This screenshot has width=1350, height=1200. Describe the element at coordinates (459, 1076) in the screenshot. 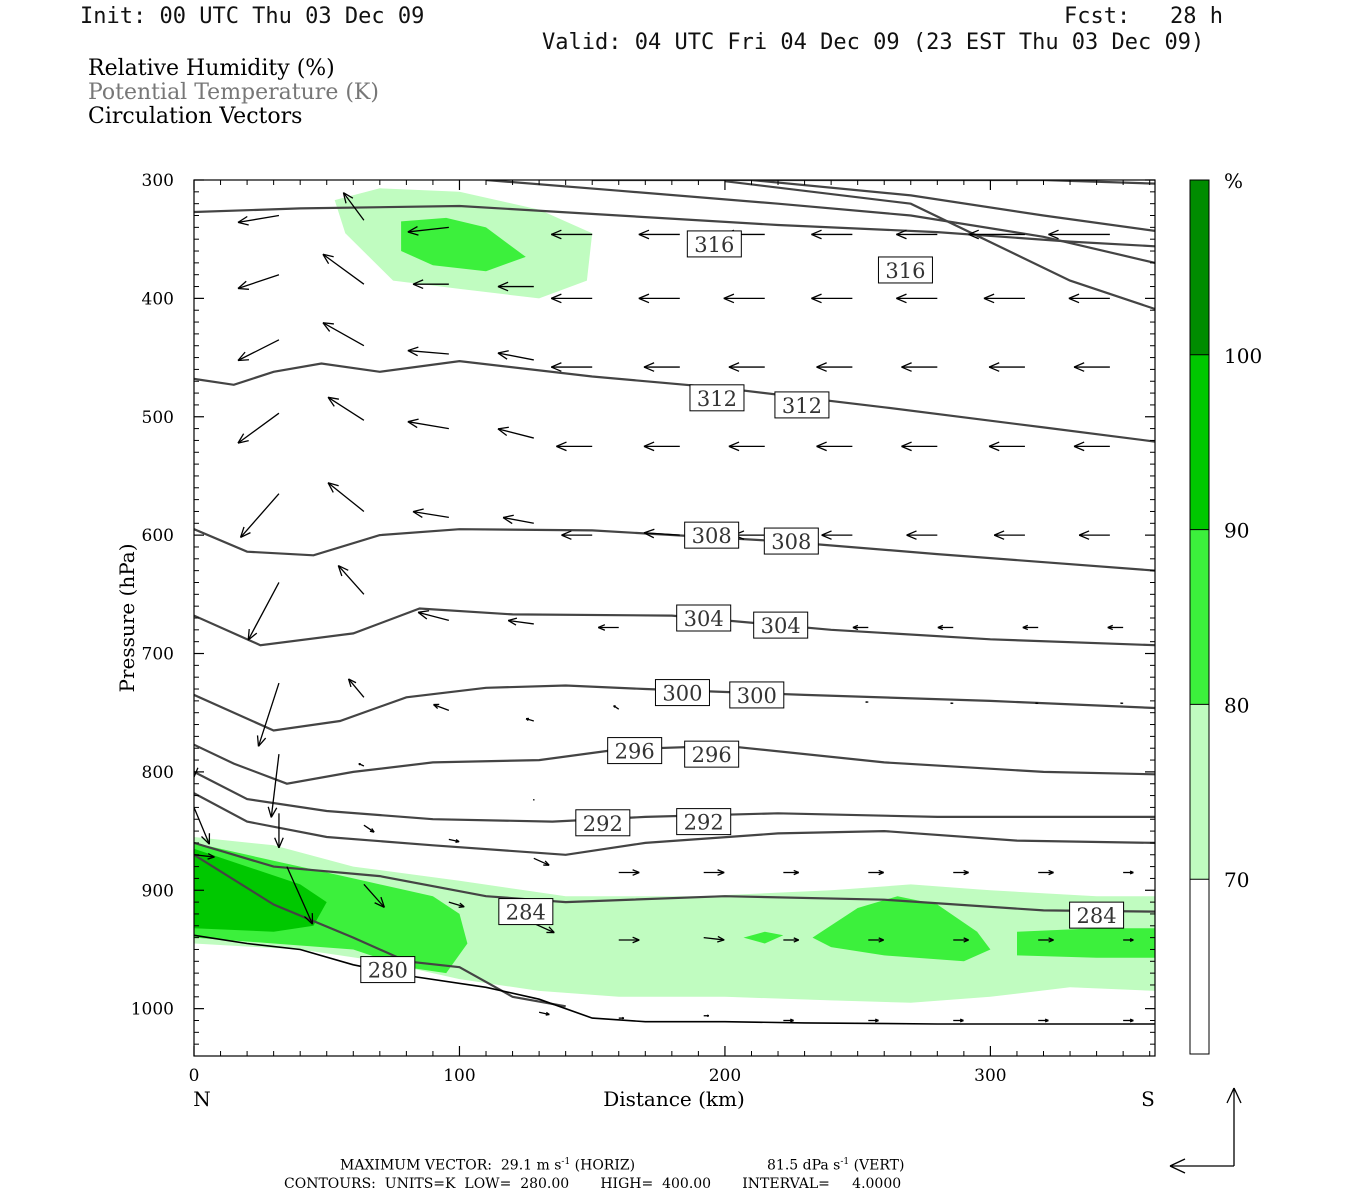

I see `x-tick-label: 100` at that location.